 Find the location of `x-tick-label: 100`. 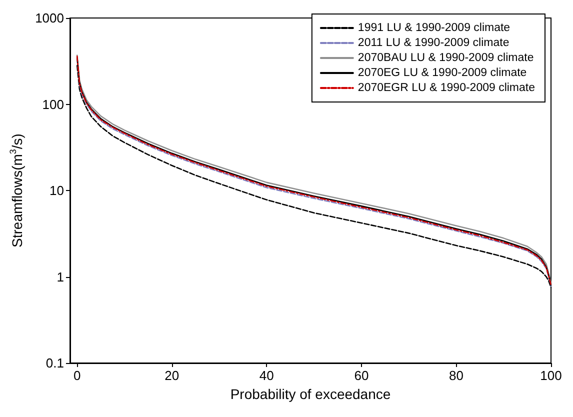

x-tick-label: 100 is located at coordinates (551, 375).